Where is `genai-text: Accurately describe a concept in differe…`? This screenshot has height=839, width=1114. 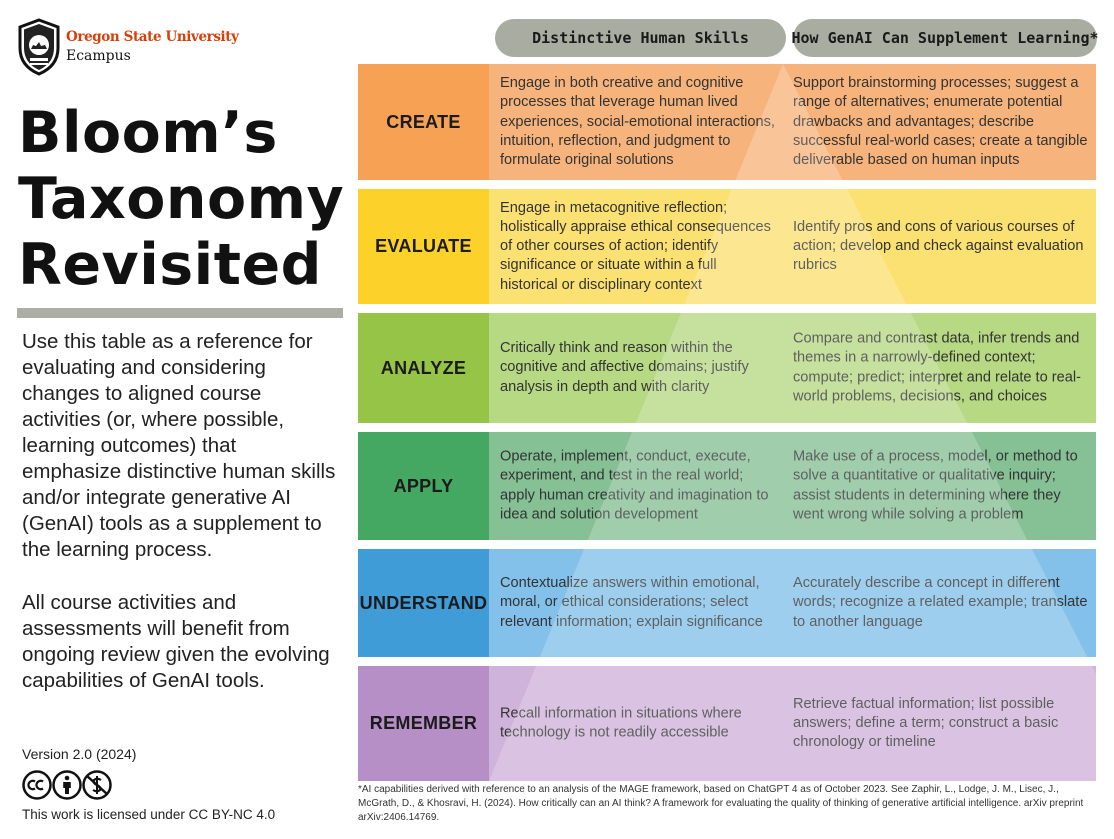
genai-text: Accurately describe a concept in differe… is located at coordinates (940, 602).